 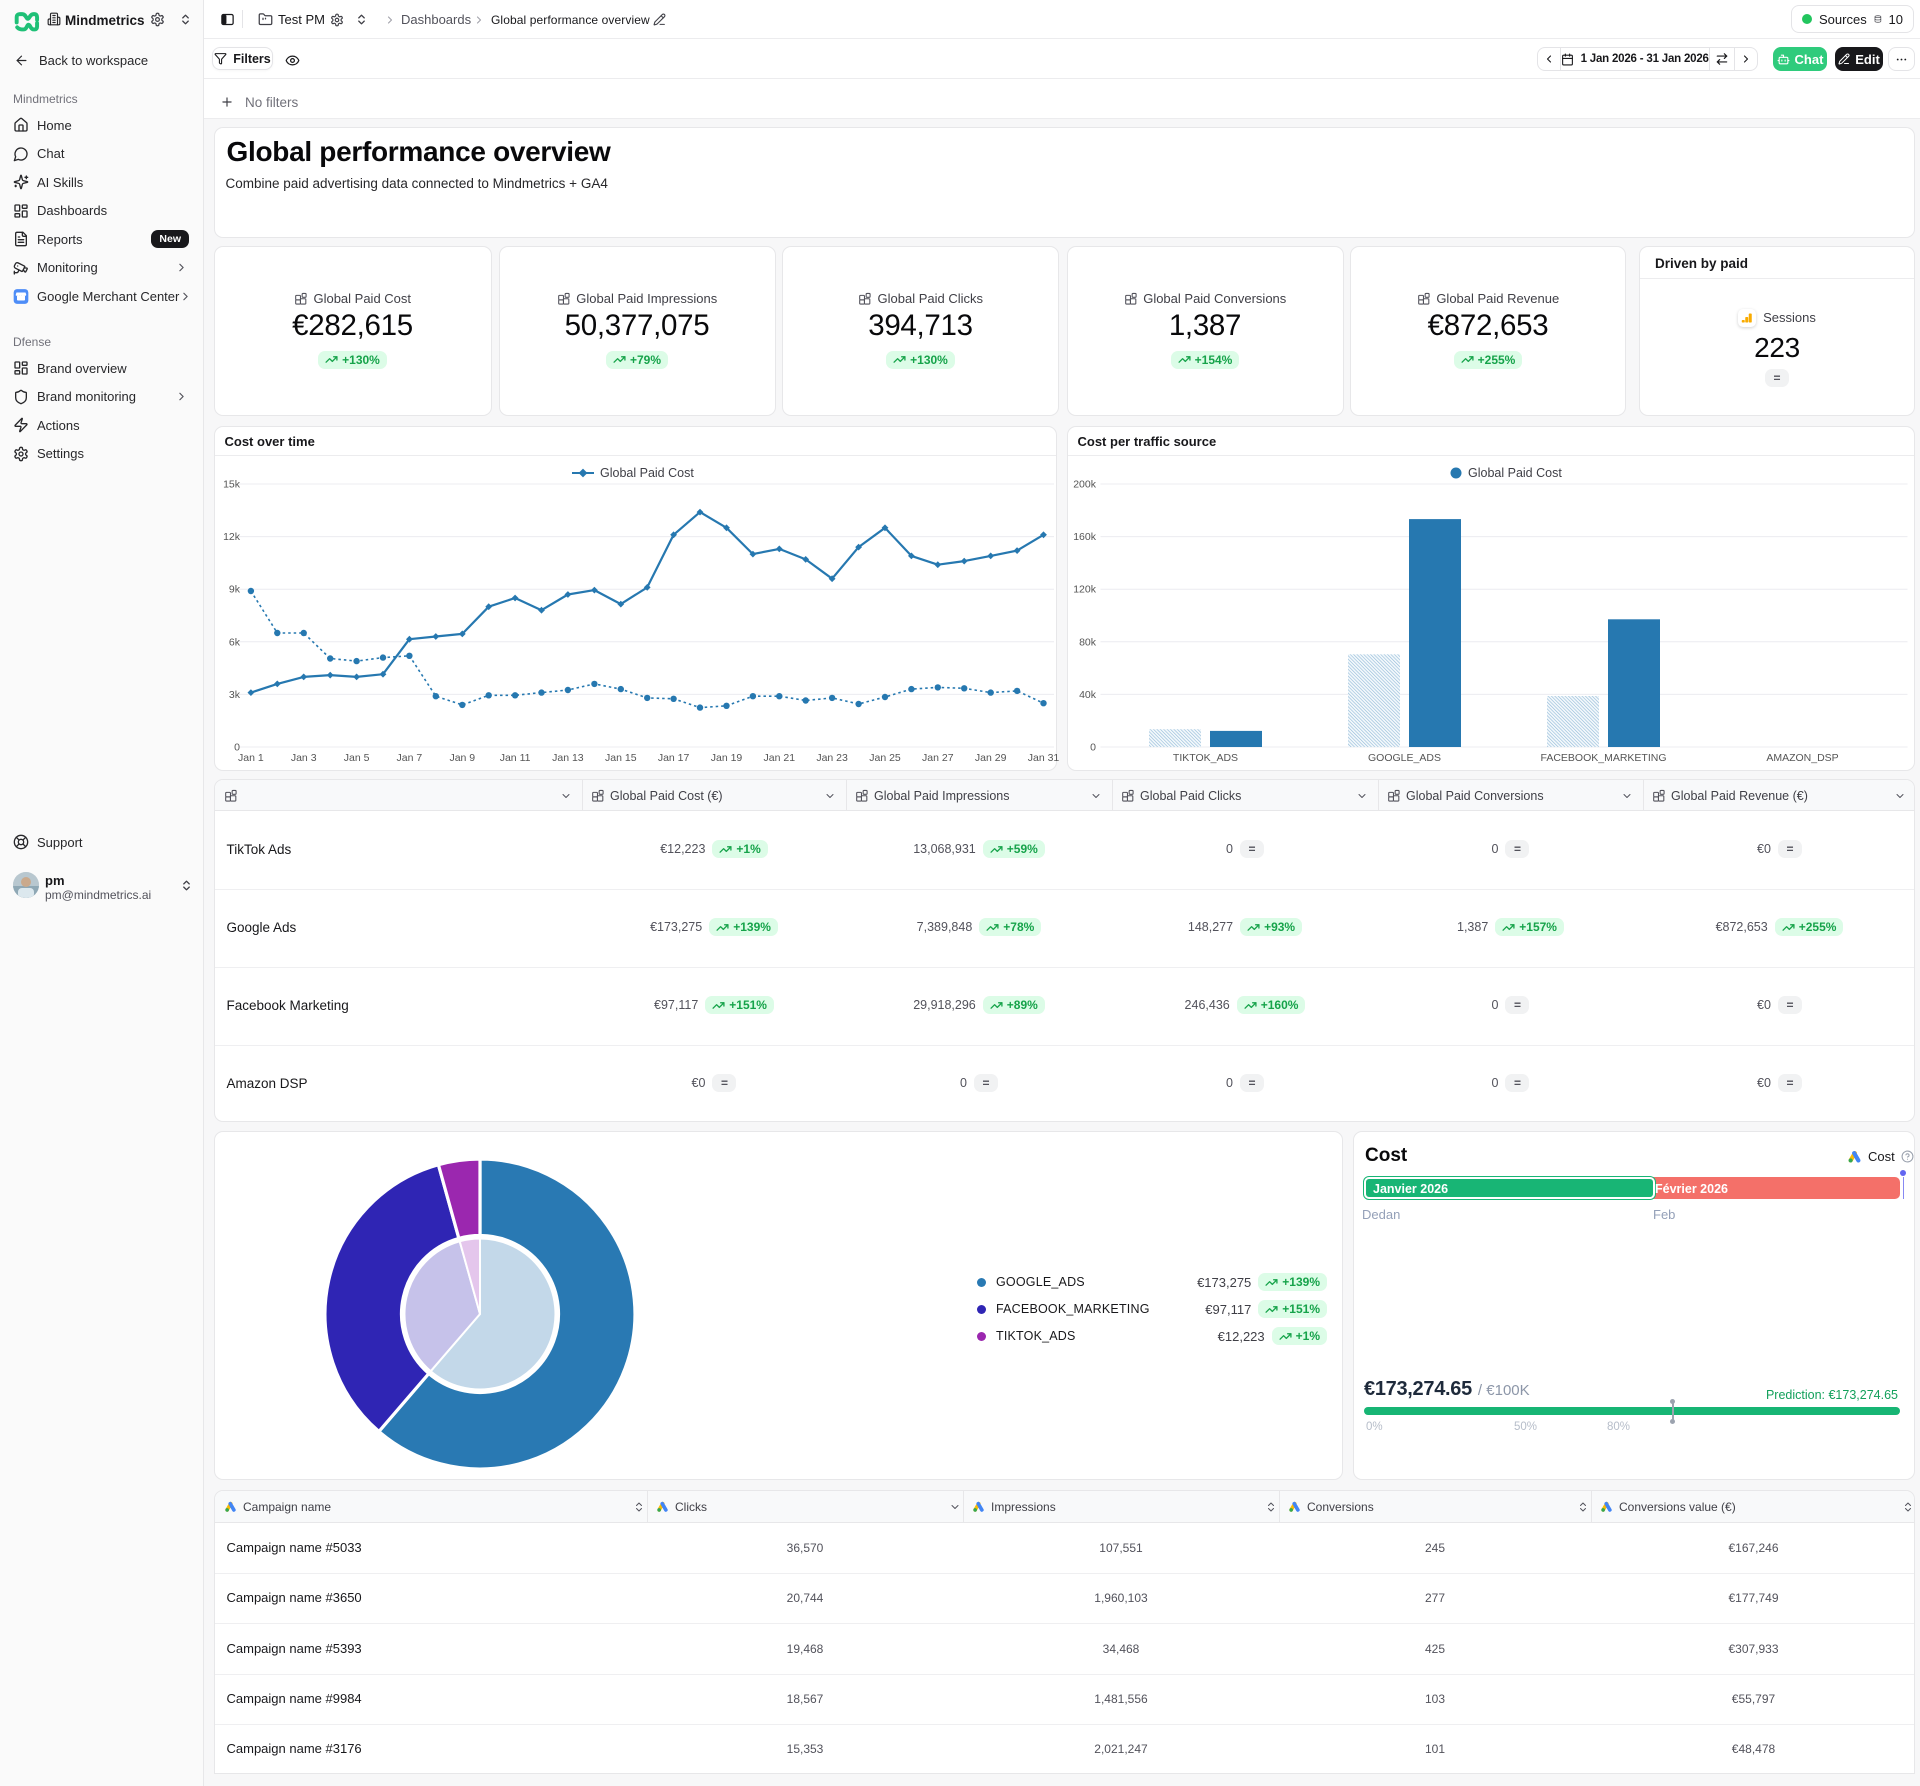 I want to click on svg-text: Jan 23, so click(x=832, y=758).